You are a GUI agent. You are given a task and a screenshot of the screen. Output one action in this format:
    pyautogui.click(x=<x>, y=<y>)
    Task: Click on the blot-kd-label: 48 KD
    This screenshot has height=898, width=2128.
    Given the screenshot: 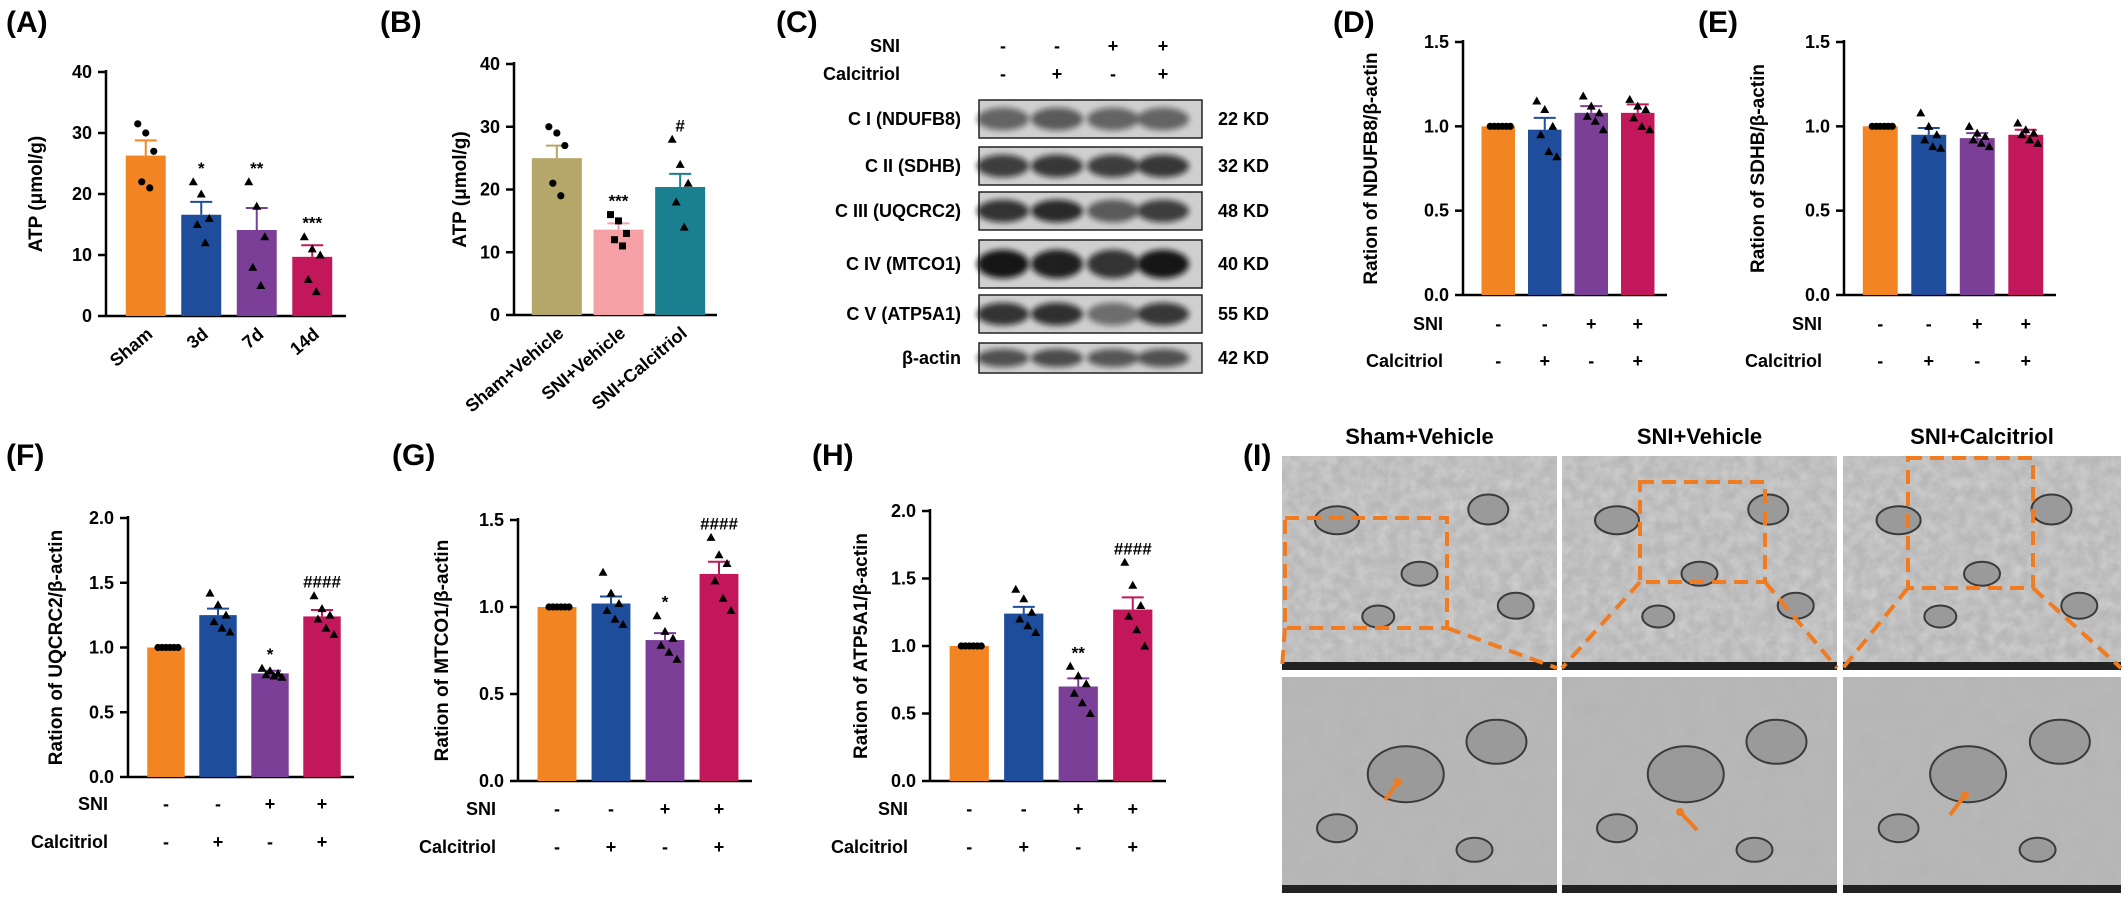 What is the action you would take?
    pyautogui.click(x=1243, y=211)
    